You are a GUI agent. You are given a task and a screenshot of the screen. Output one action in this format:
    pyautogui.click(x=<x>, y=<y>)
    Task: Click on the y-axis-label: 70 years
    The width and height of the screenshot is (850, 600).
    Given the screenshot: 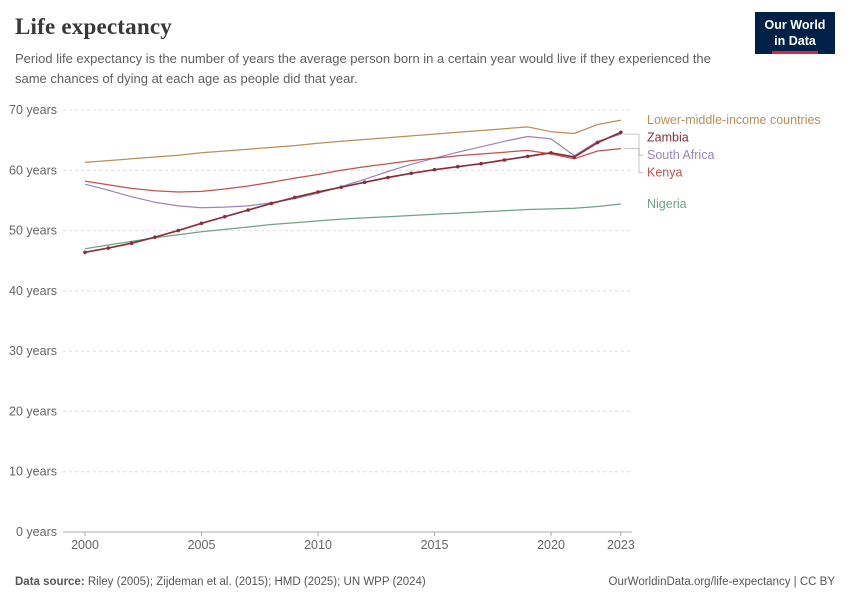 What is the action you would take?
    pyautogui.click(x=33, y=110)
    